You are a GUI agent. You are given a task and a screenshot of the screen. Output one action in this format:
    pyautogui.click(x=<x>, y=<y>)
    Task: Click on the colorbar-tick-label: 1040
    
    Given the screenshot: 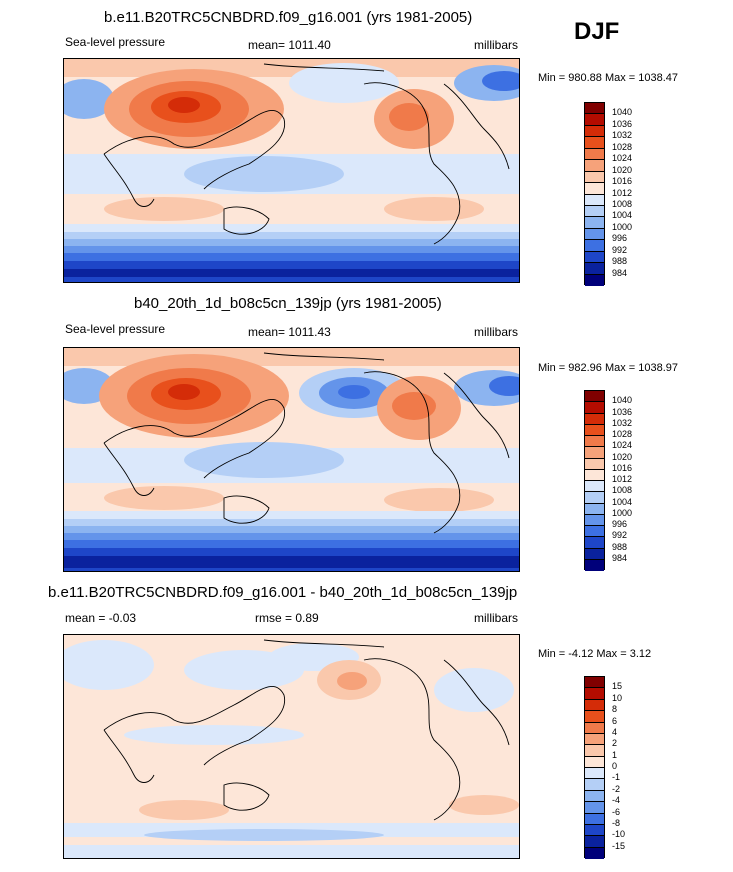 What is the action you would take?
    pyautogui.click(x=622, y=400)
    